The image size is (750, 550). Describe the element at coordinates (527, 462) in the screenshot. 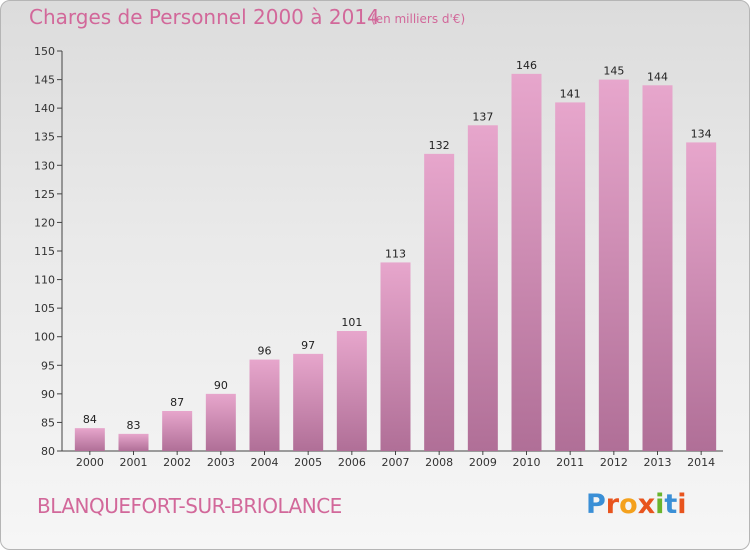

I see `x-tick-label-2010: 2010` at that location.